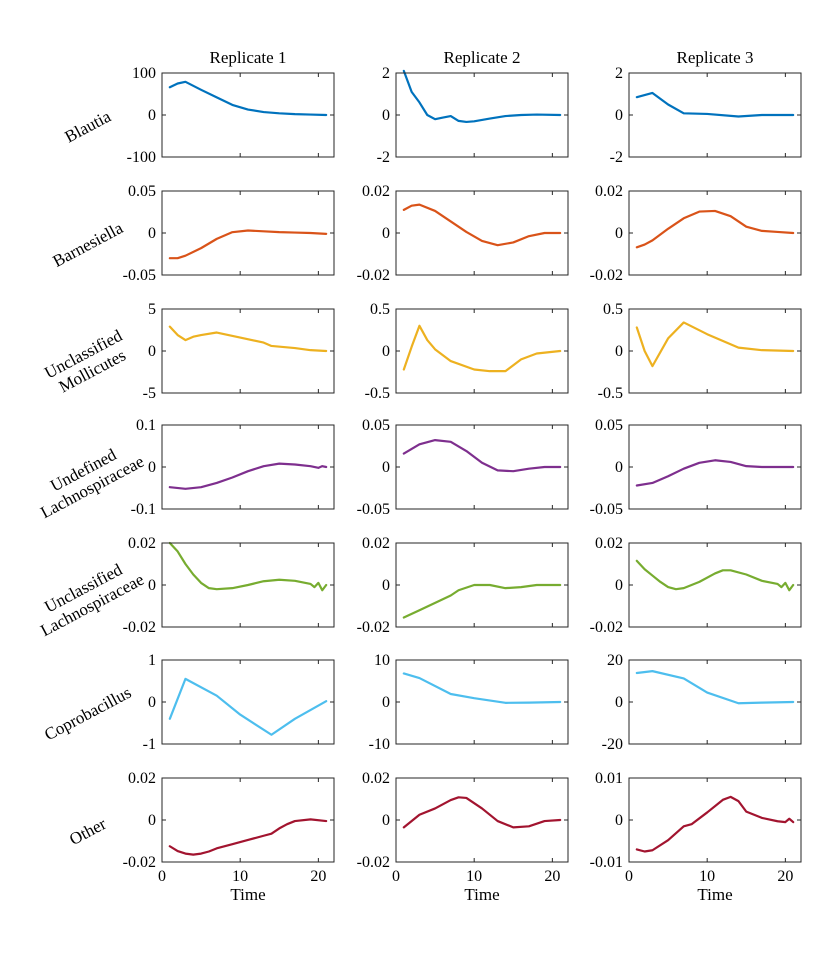 The height and width of the screenshot is (969, 830). I want to click on panel-r6-c2: 10 0 -10, so click(469, 702).